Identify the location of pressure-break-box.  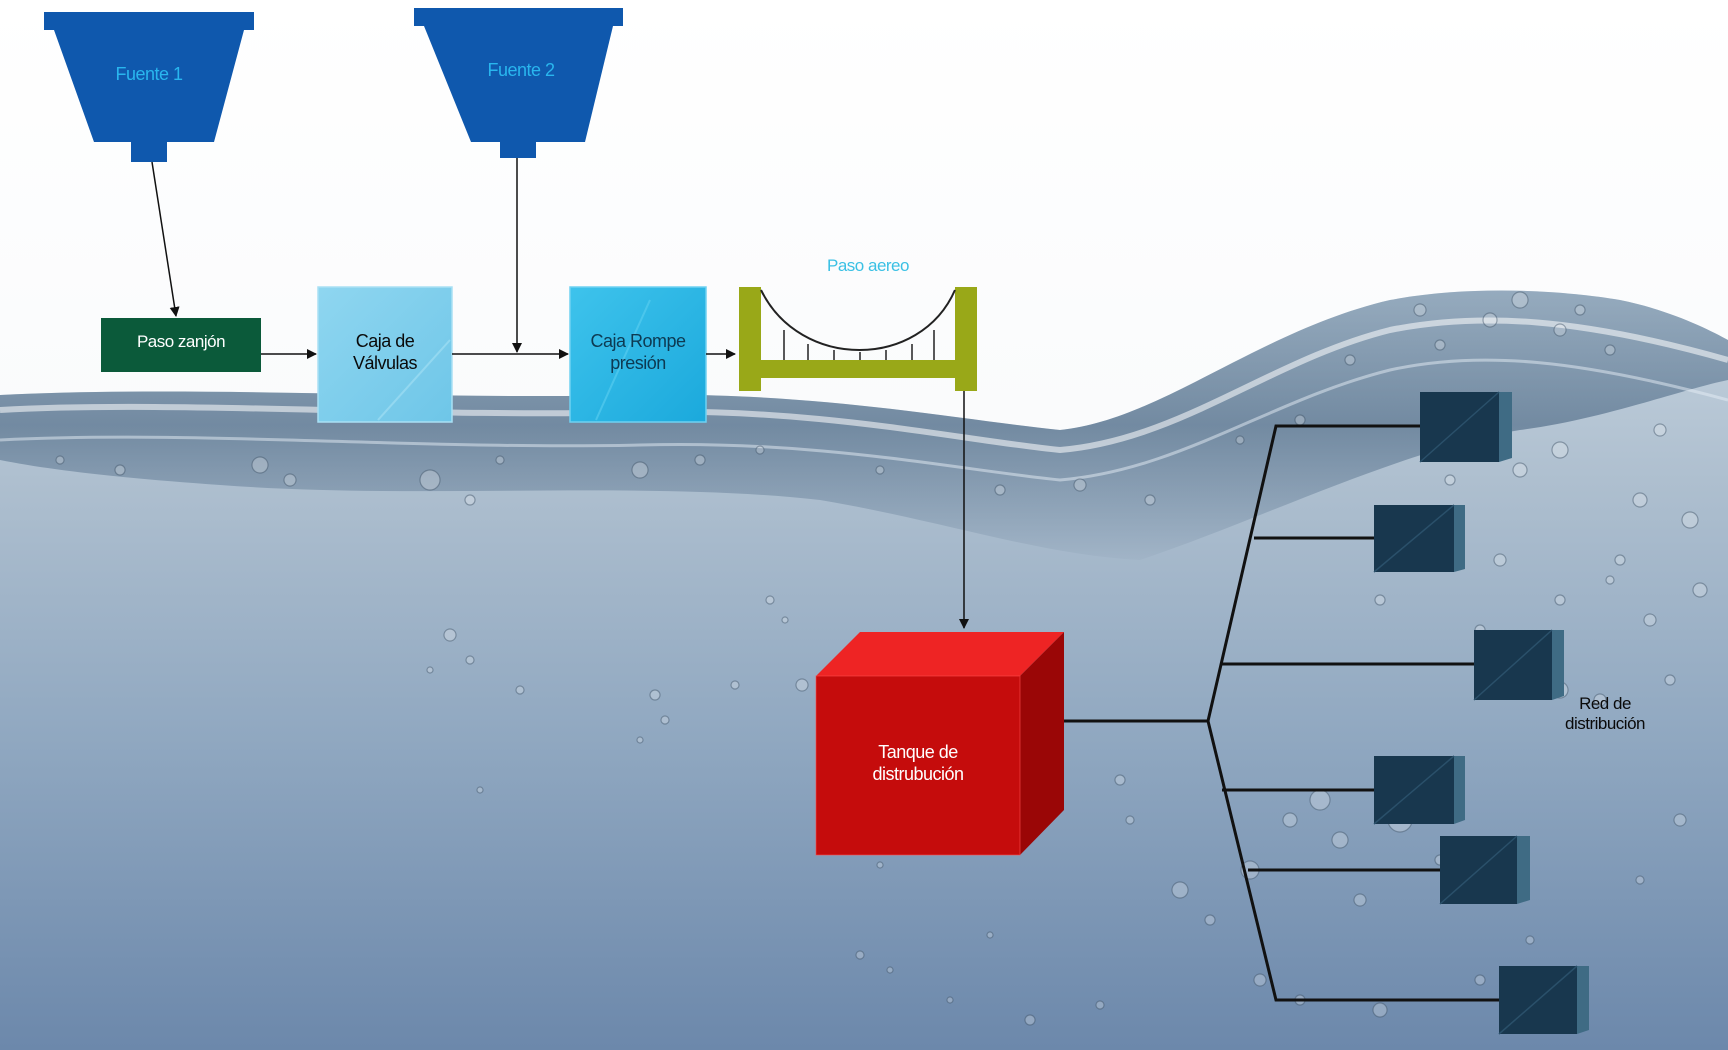
(638, 354).